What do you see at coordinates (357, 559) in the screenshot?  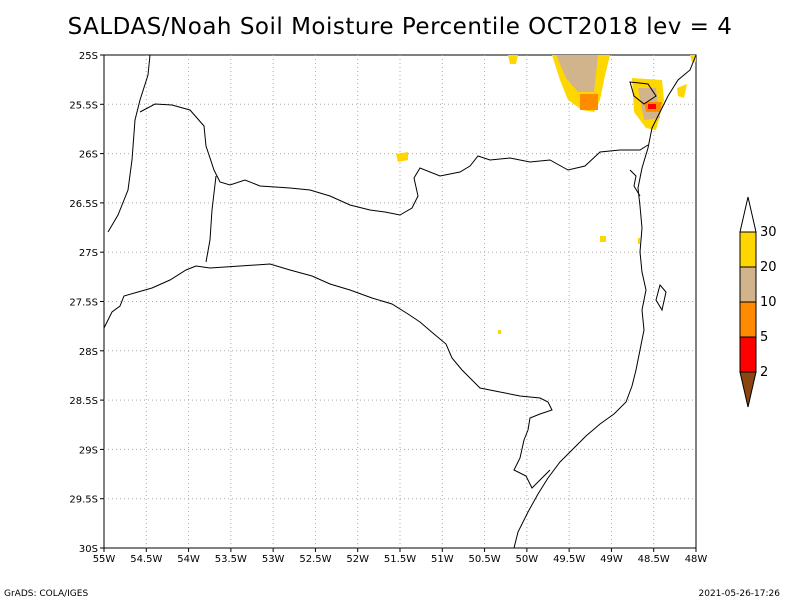 I see `x-tick-label: 52W` at bounding box center [357, 559].